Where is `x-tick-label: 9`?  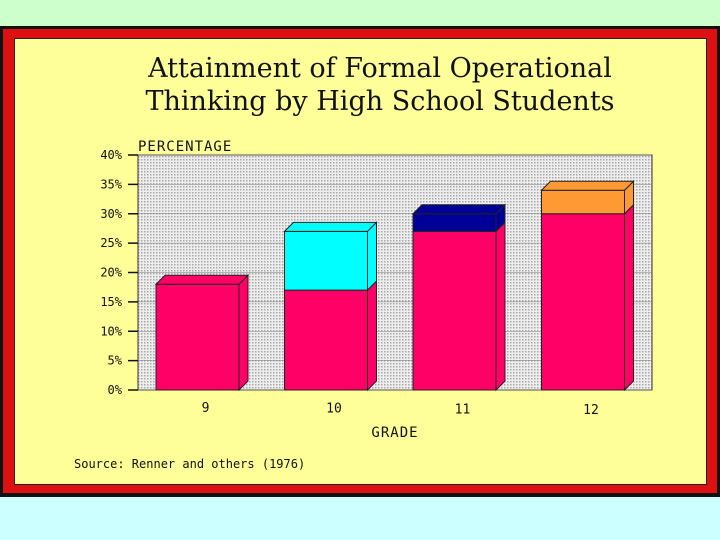 x-tick-label: 9 is located at coordinates (206, 408).